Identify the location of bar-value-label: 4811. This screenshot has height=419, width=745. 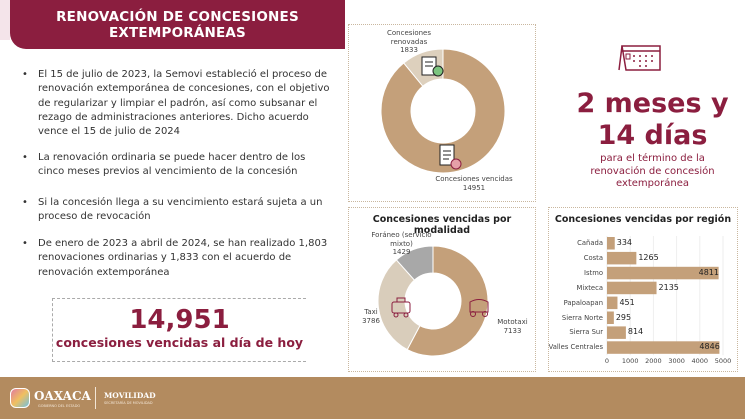
(708, 272).